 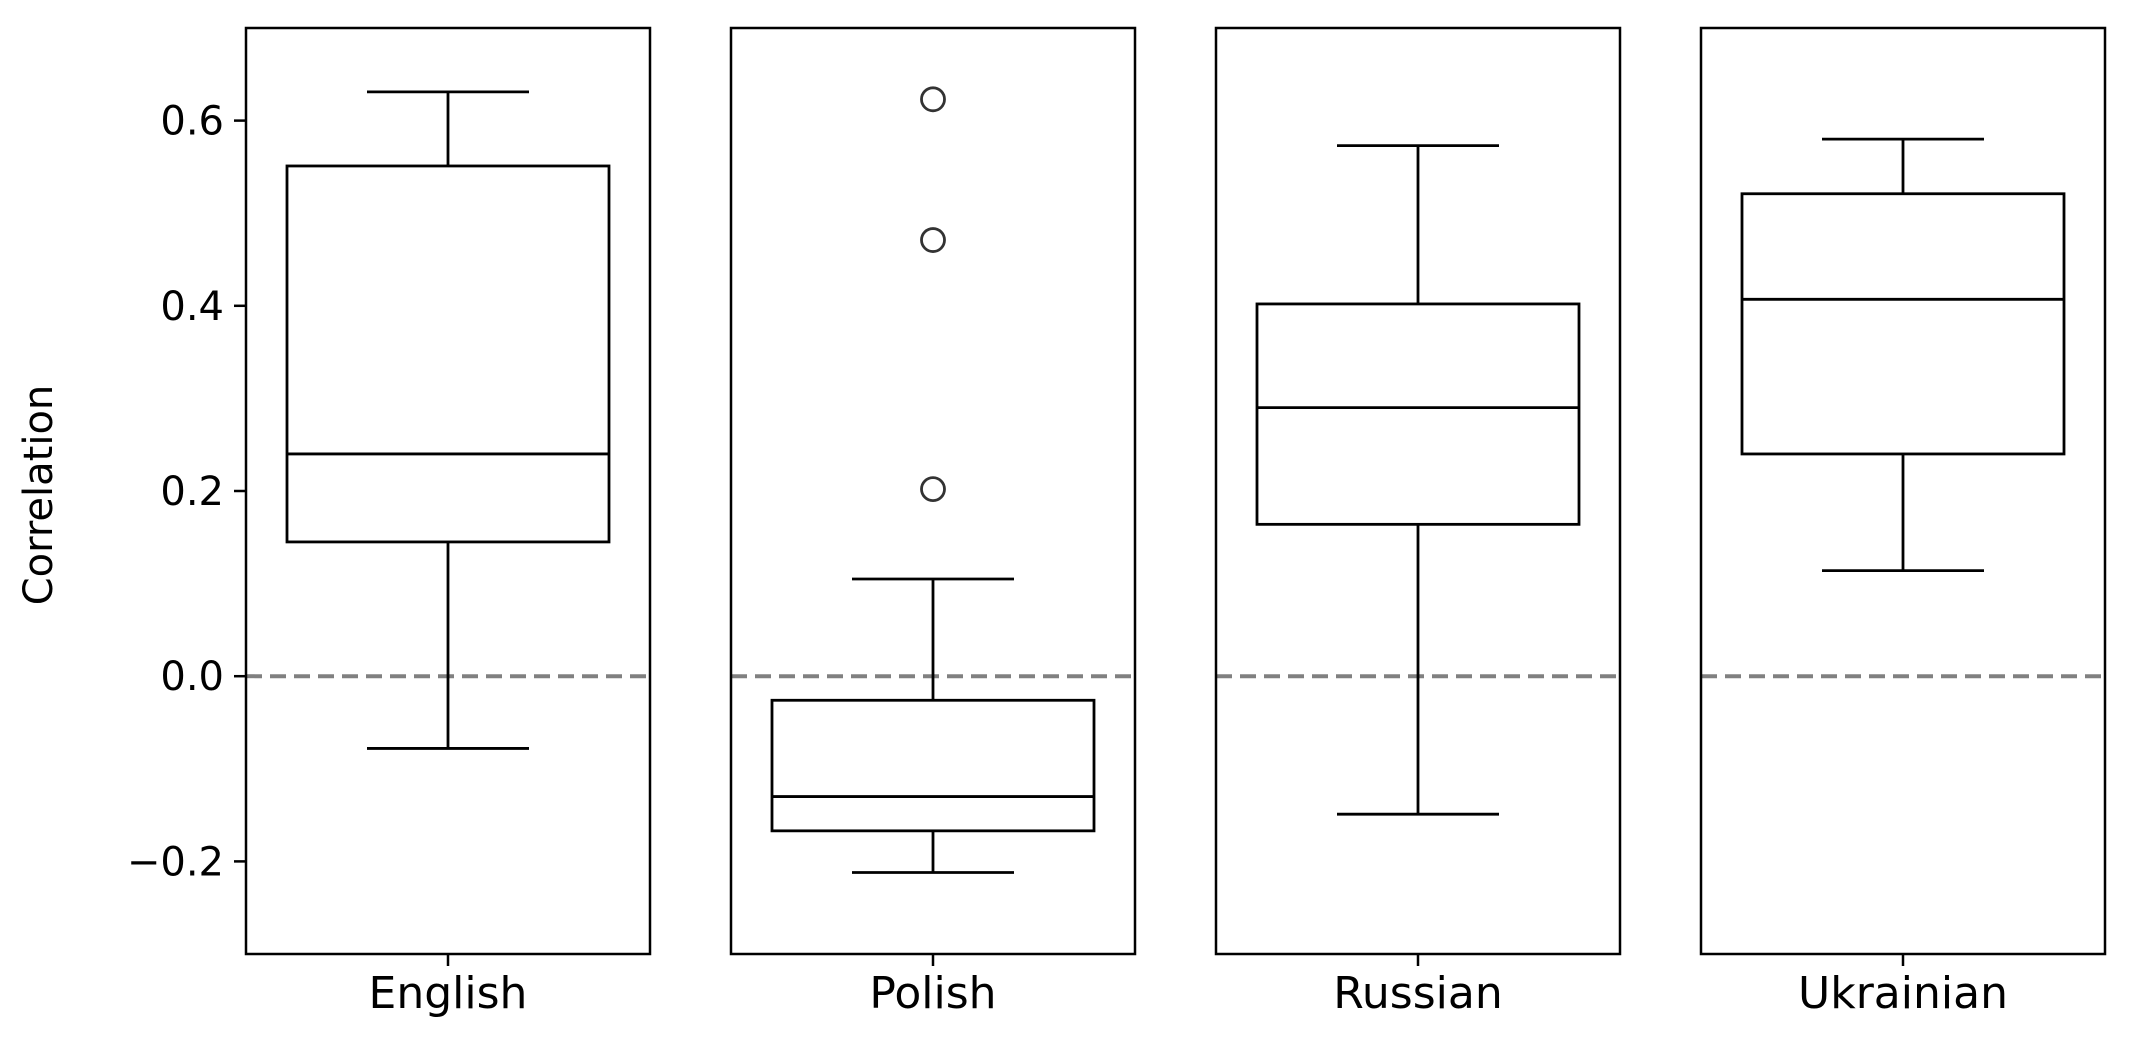 I want to click on y-axis-title: Correlation, so click(x=39, y=495).